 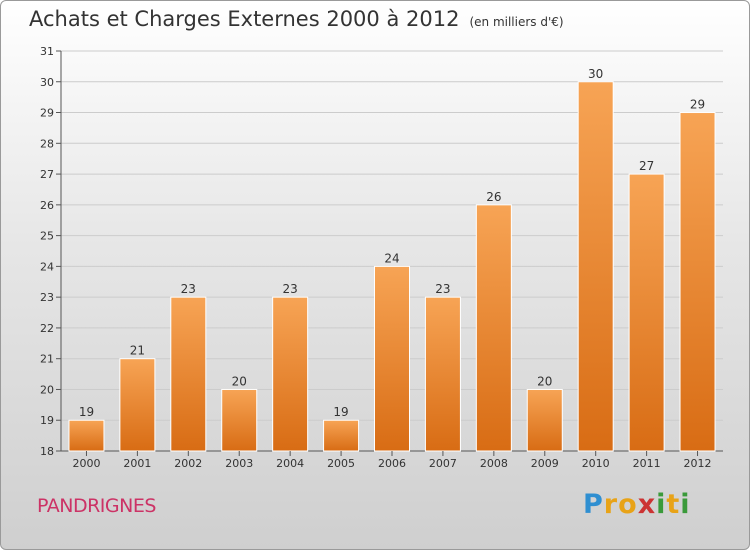 What do you see at coordinates (698, 463) in the screenshot?
I see `x-tick-label: 2012` at bounding box center [698, 463].